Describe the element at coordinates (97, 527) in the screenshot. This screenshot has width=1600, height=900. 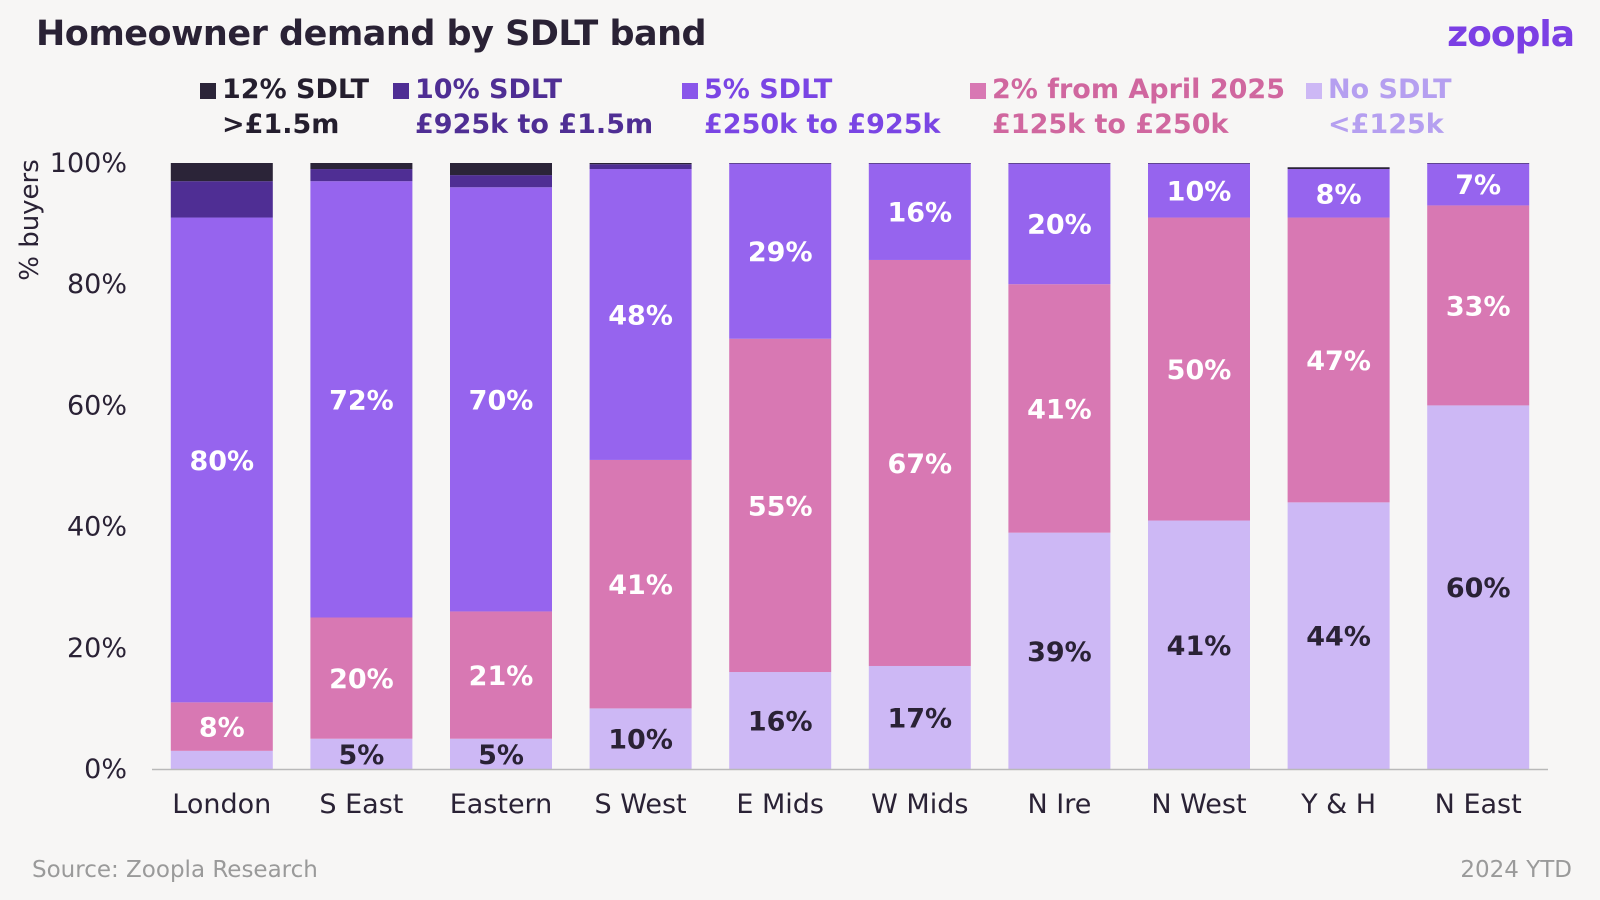
I see `y-tick-label: 40%` at that location.